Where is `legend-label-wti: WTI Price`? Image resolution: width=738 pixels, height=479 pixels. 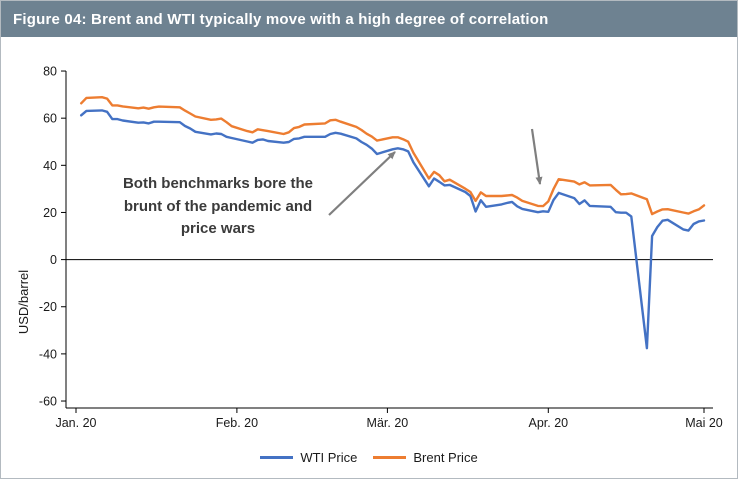 legend-label-wti: WTI Price is located at coordinates (329, 457).